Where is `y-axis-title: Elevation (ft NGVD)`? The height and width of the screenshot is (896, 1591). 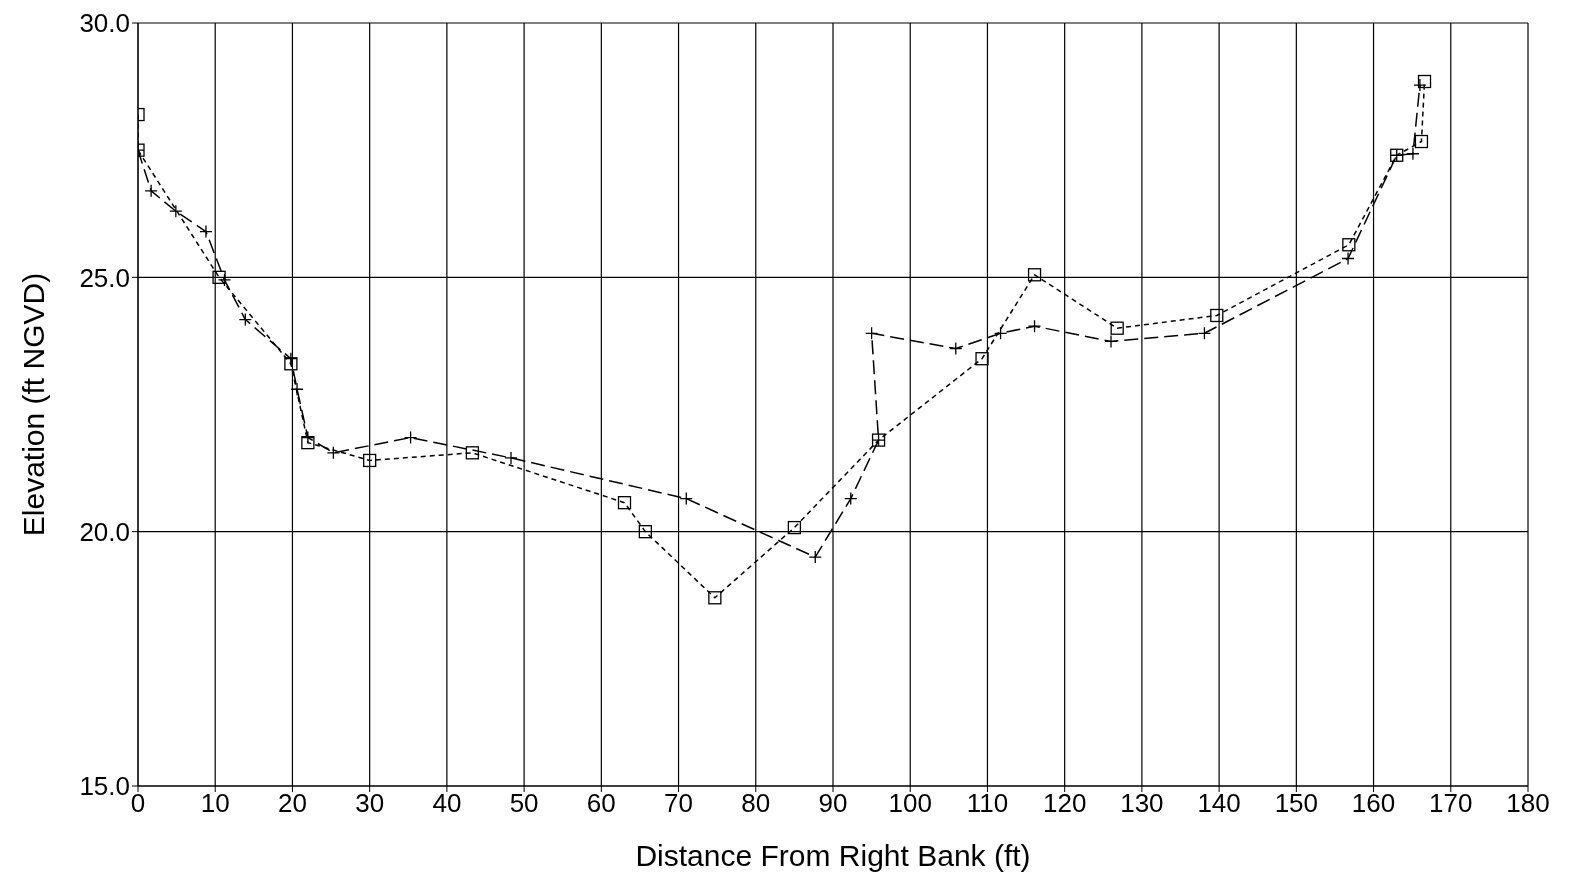 y-axis-title: Elevation (ft NGVD) is located at coordinates (33, 404).